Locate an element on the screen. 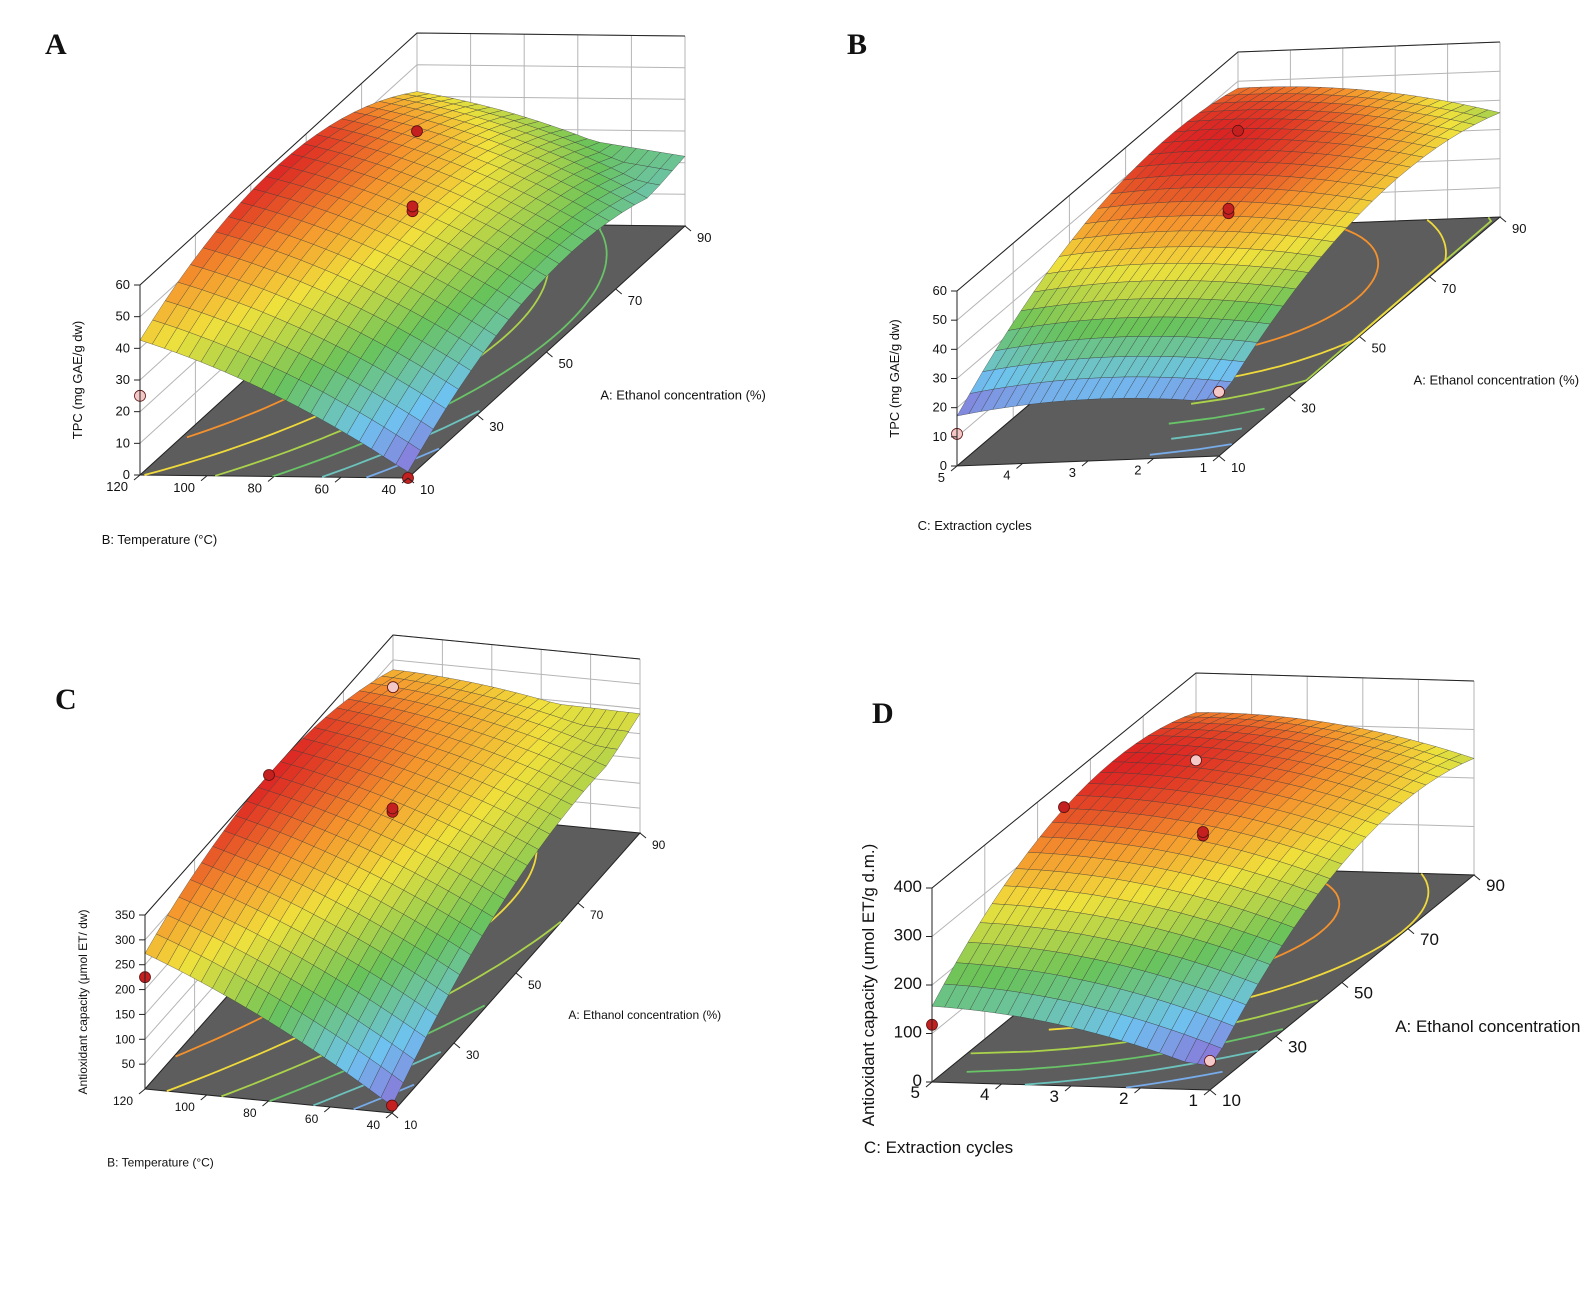  z-axis-title: TPC (mg GAE/g dw) is located at coordinates (894, 378).